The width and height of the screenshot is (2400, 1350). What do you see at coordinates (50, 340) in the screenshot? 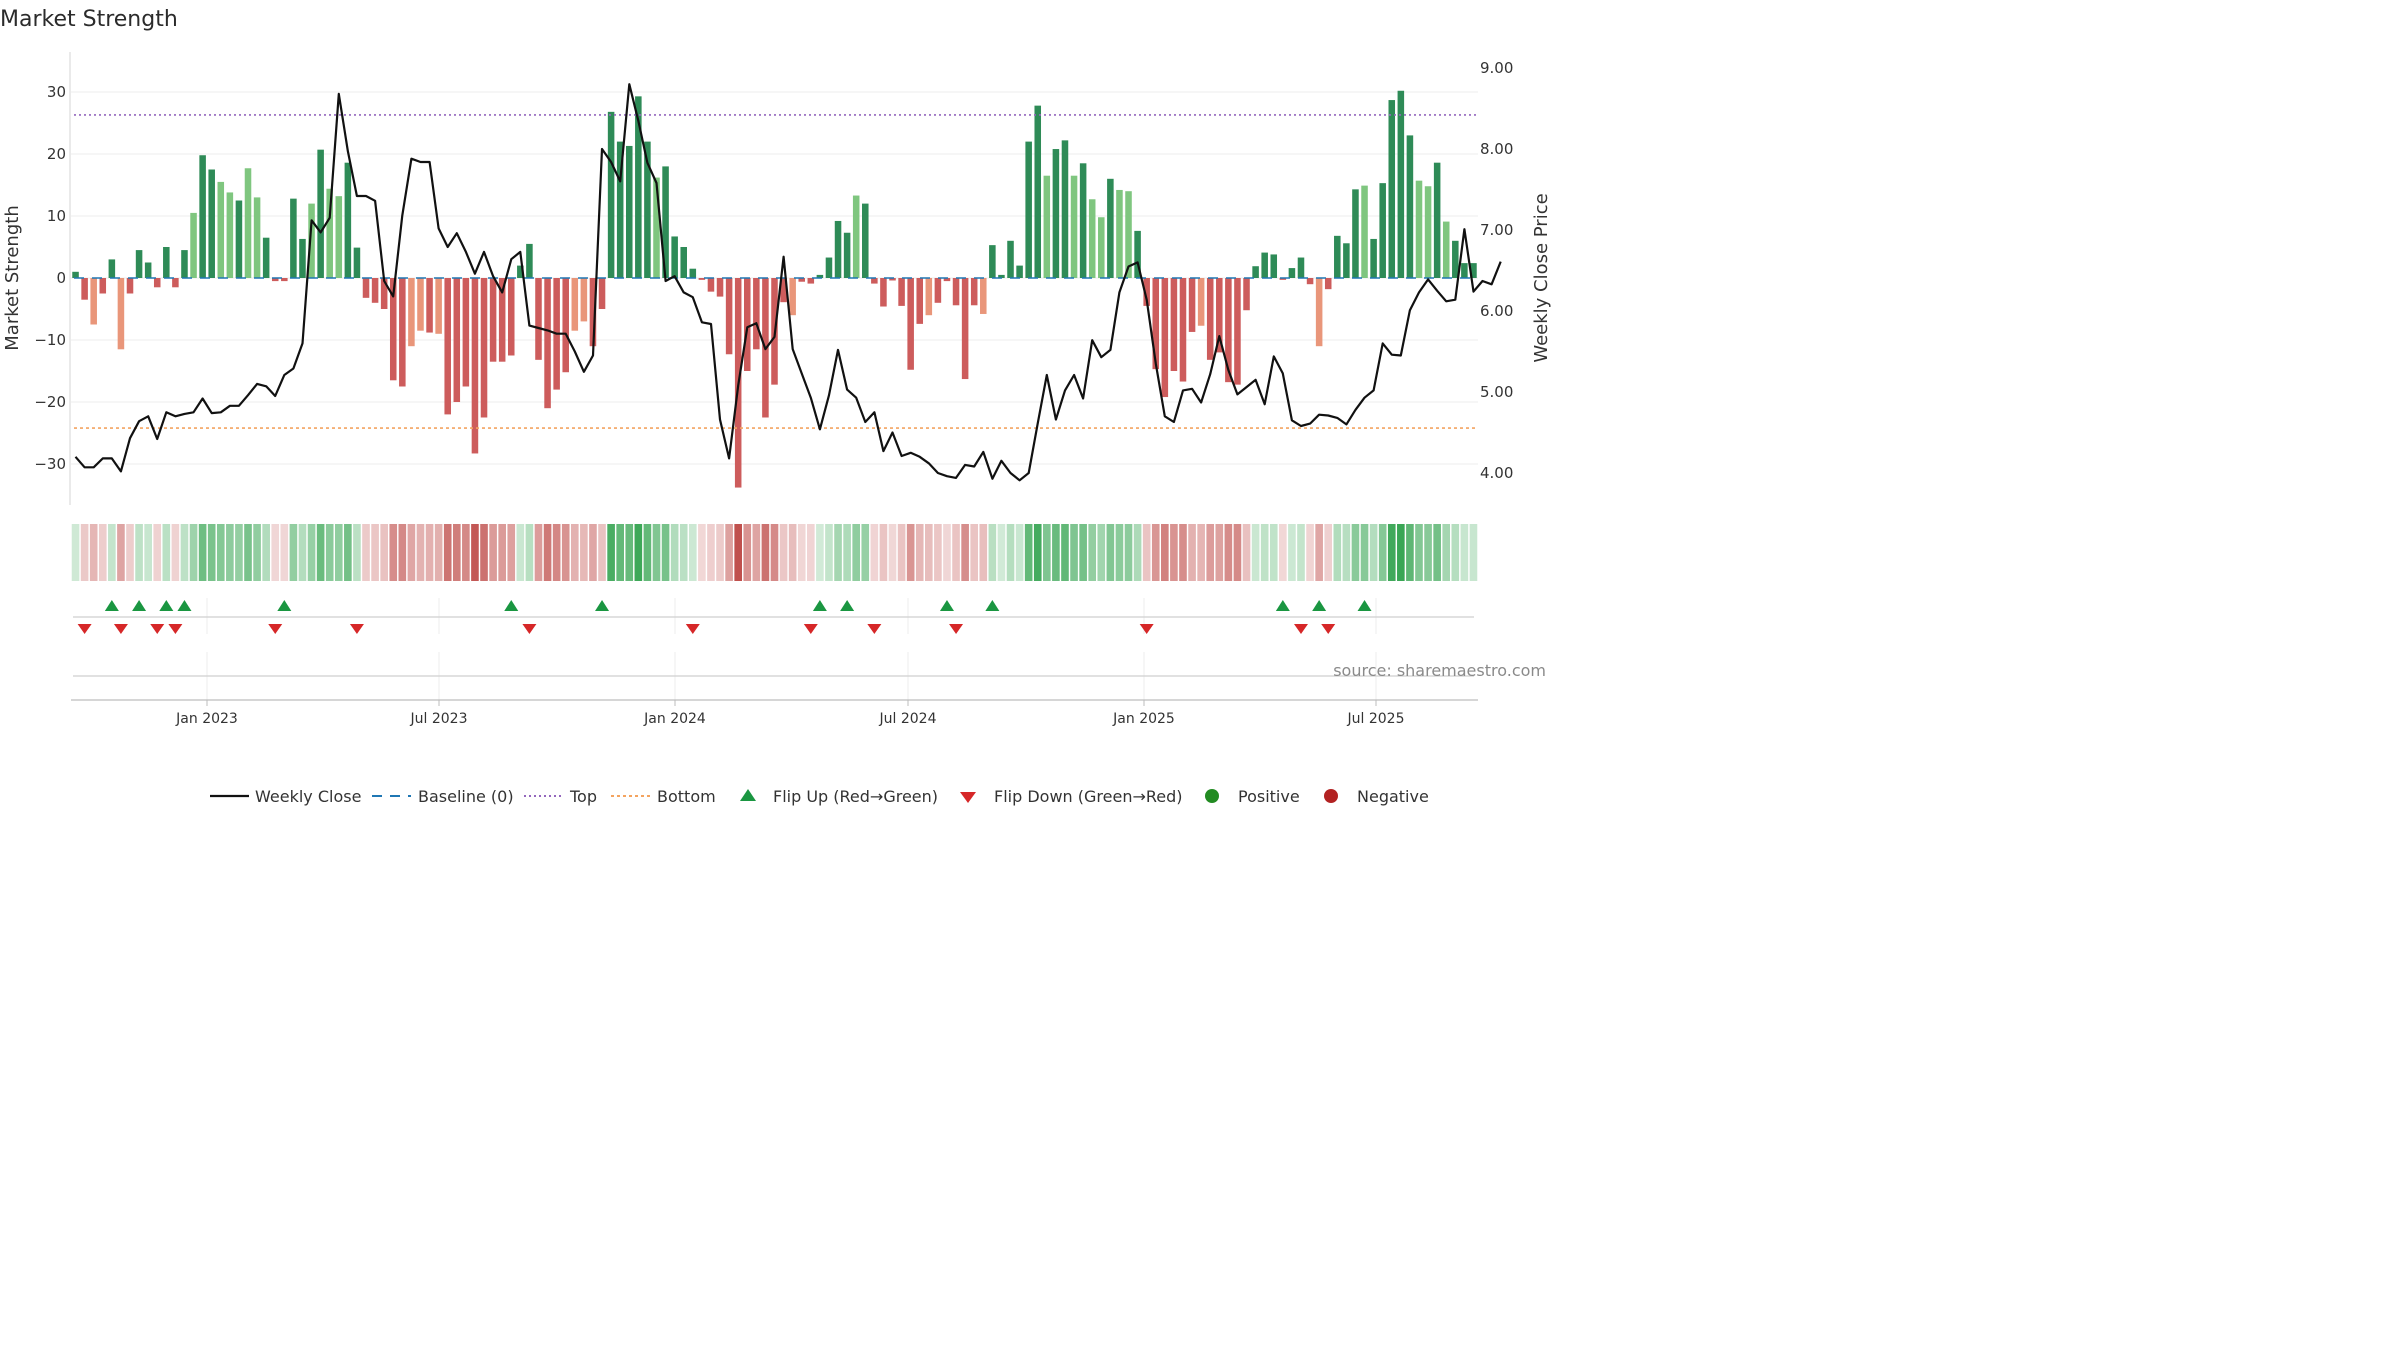
I see `left-tick-label: −10` at bounding box center [50, 340].